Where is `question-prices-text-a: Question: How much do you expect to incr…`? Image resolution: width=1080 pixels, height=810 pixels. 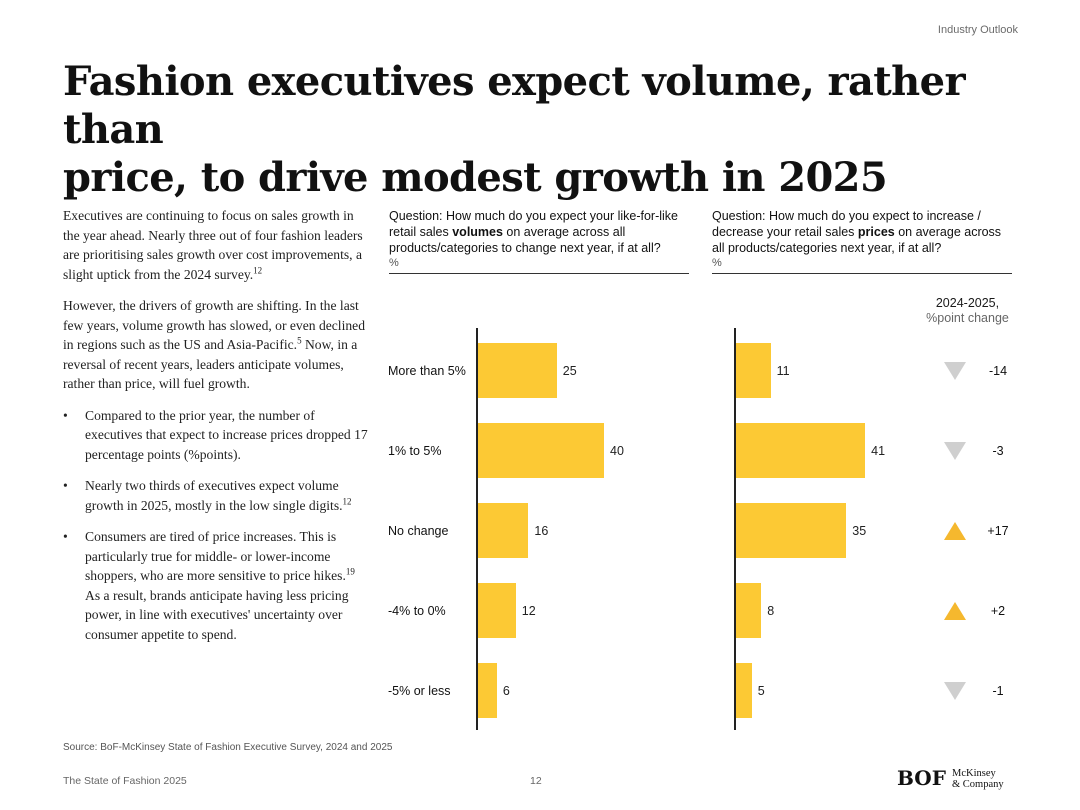 question-prices-text-a: Question: How much do you expect to incr… is located at coordinates (846, 224).